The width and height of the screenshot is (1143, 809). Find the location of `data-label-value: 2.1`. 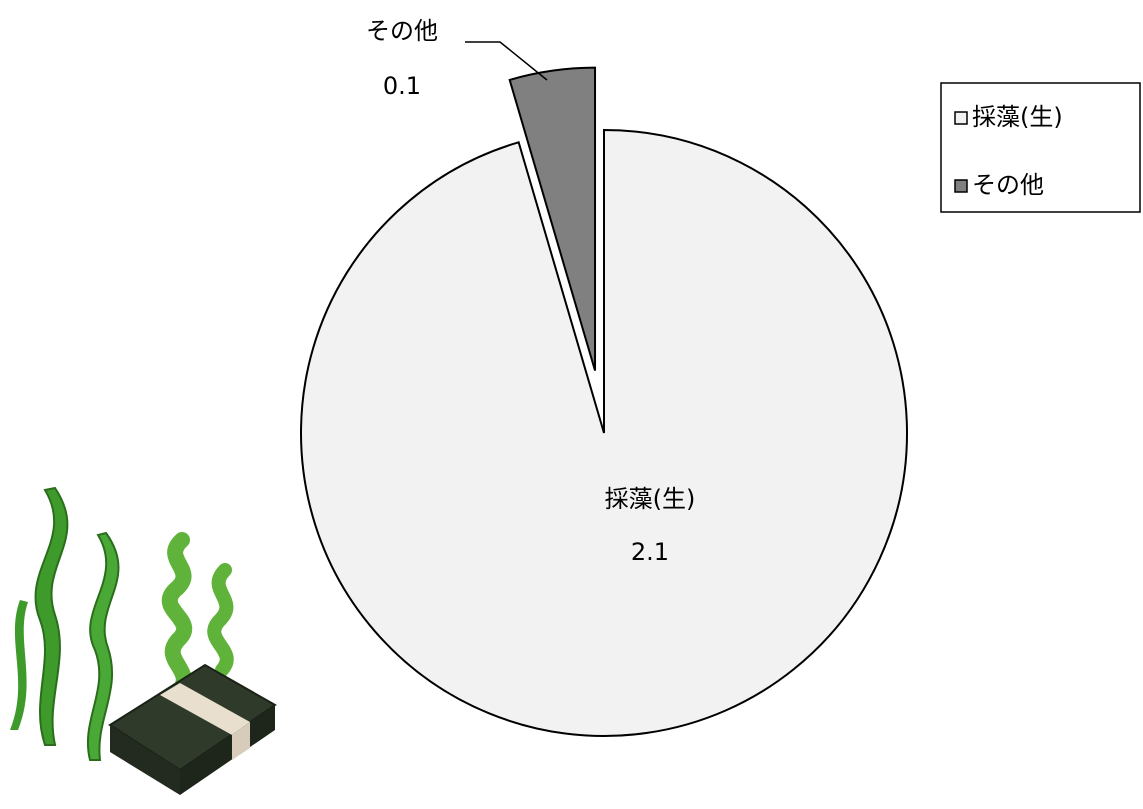

data-label-value: 2.1 is located at coordinates (650, 552).